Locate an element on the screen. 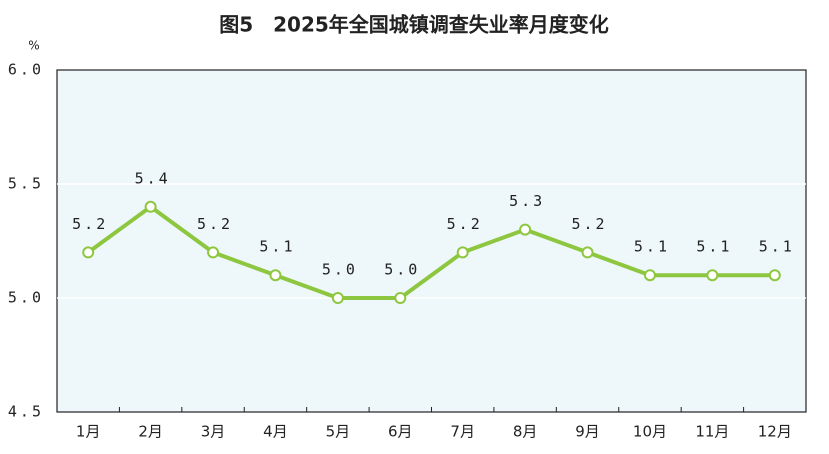 Image resolution: width=829 pixels, height=454 pixels. x-tick-label: 12月 is located at coordinates (775, 432).